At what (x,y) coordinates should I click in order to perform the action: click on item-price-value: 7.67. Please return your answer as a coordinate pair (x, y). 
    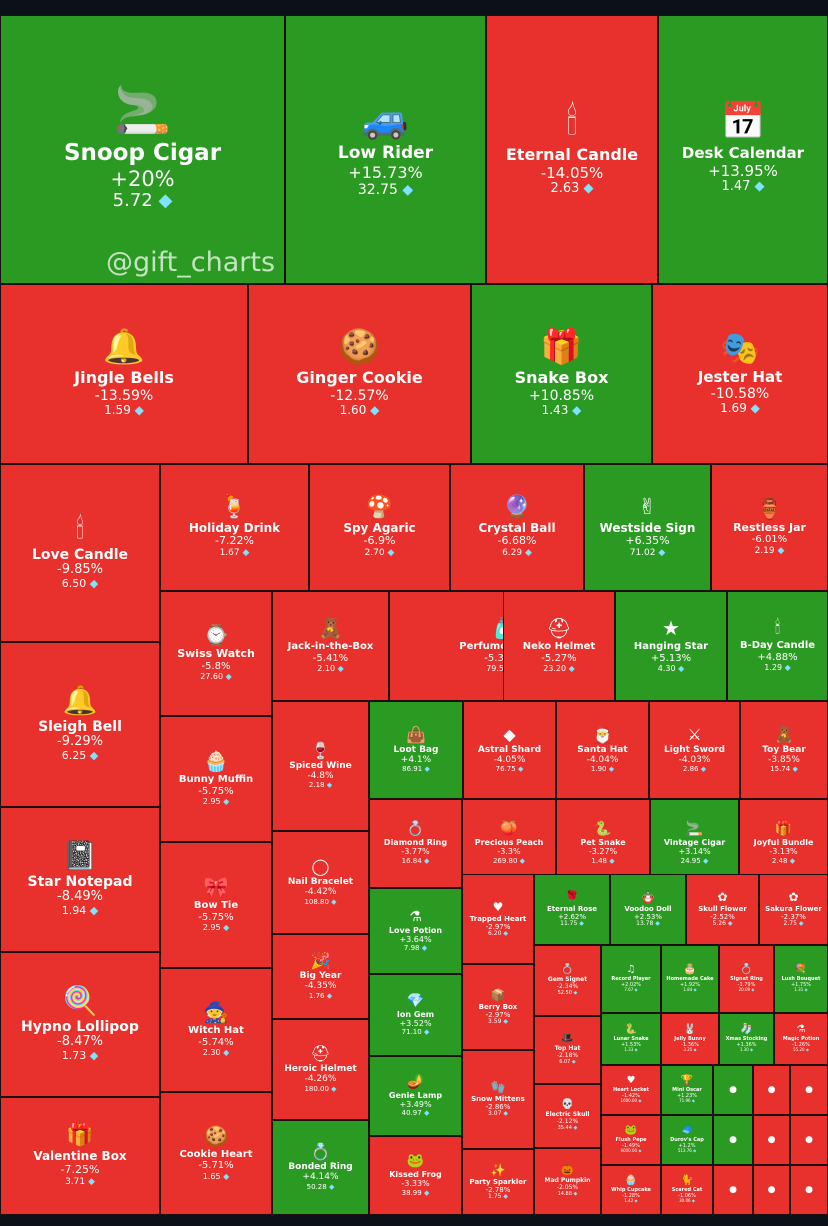
    Looking at the image, I should click on (629, 990).